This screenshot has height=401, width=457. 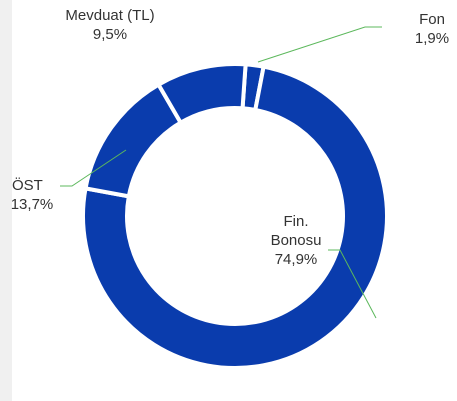 What do you see at coordinates (110, 15) in the screenshot?
I see `category-label: Mevduat (TL)` at bounding box center [110, 15].